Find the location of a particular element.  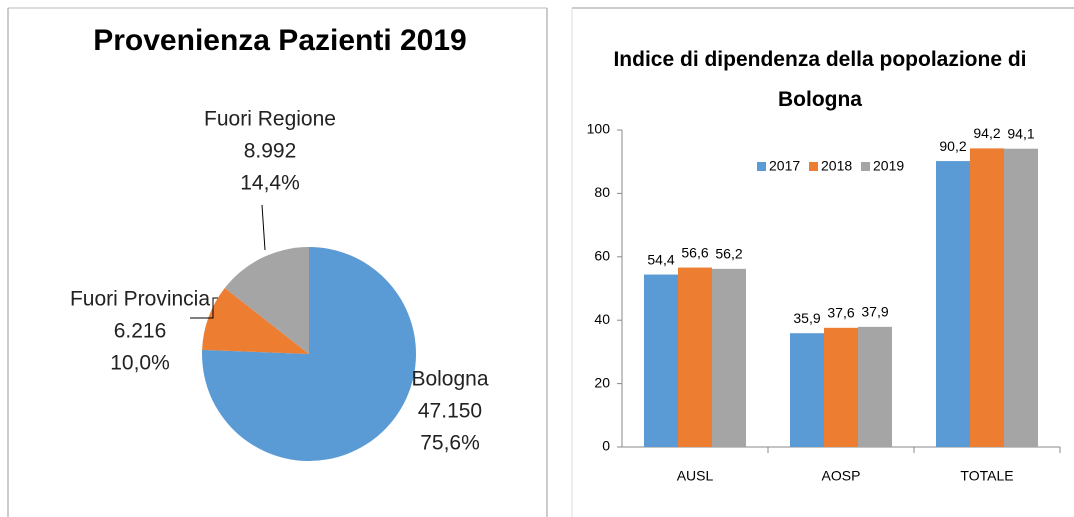

pie-percent-label: 14,4% is located at coordinates (270, 183).